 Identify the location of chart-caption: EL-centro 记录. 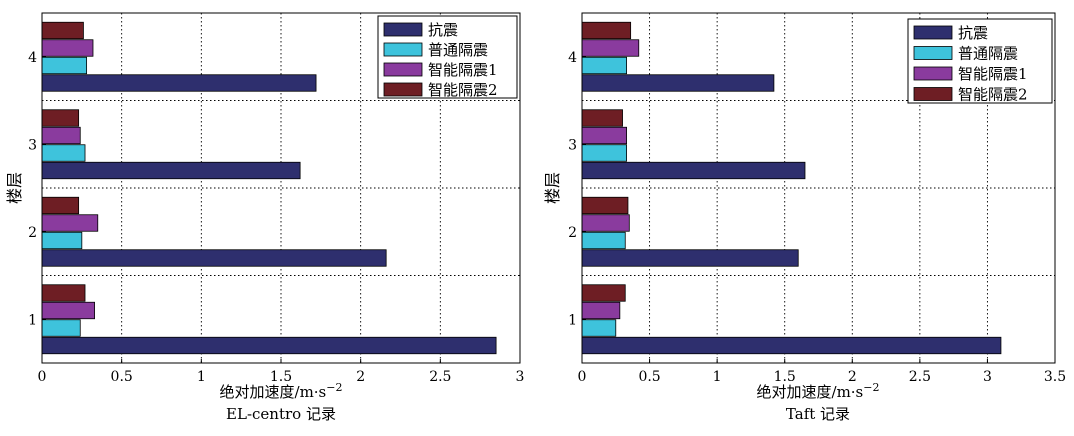
(281, 414).